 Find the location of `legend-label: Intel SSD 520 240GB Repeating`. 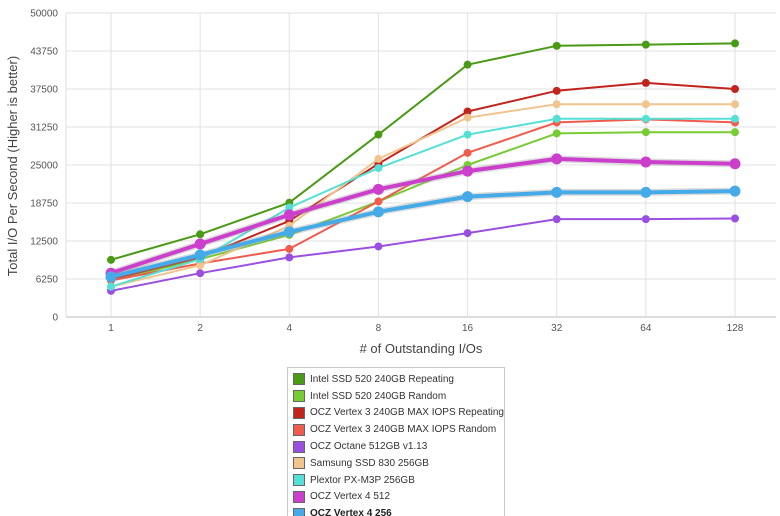

legend-label: Intel SSD 520 240GB Repeating is located at coordinates (382, 379).